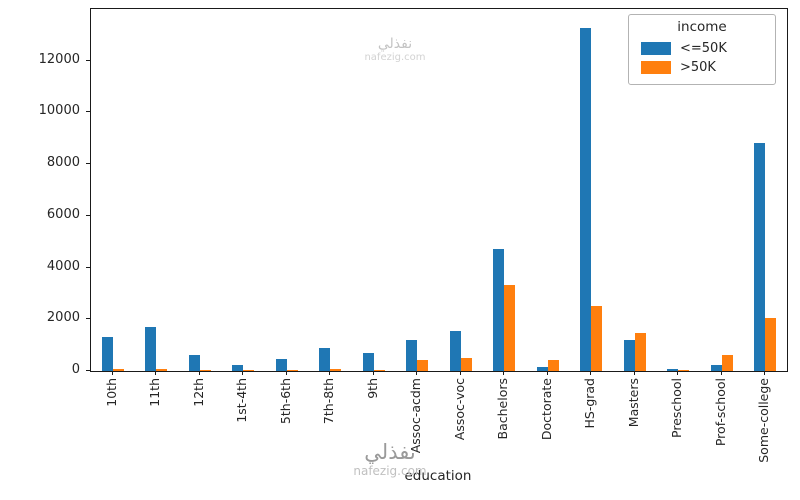 This screenshot has height=500, width=800. I want to click on x-tick-label: 12th, so click(198, 392).